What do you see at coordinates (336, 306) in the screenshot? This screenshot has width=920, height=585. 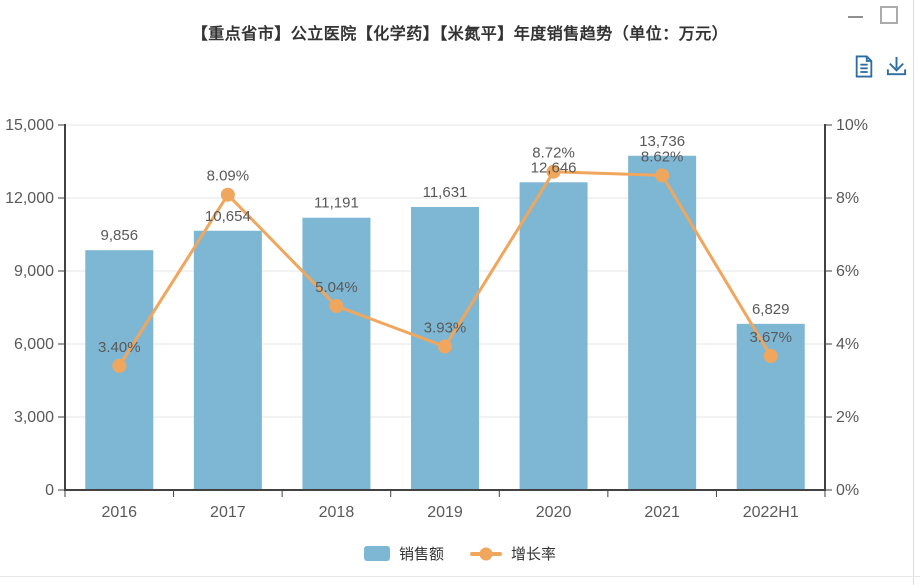 I see `growth-point-2018` at bounding box center [336, 306].